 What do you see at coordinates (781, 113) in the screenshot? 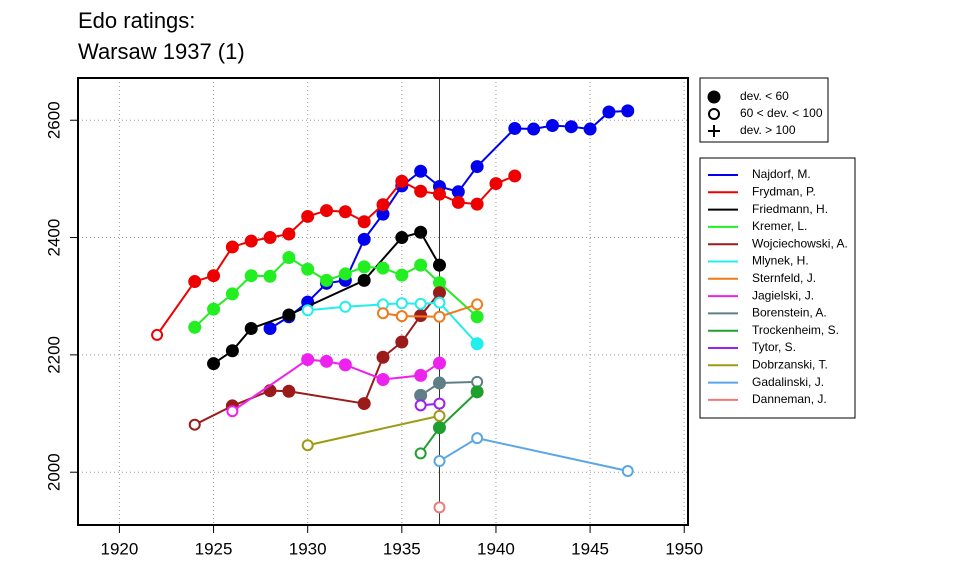
I see `legend-label: 60 < dev. < 100` at bounding box center [781, 113].